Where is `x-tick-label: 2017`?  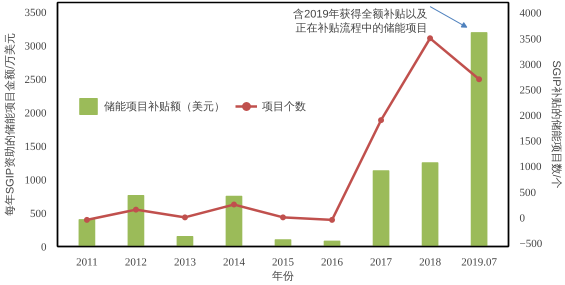 x-tick-label: 2017 is located at coordinates (381, 262).